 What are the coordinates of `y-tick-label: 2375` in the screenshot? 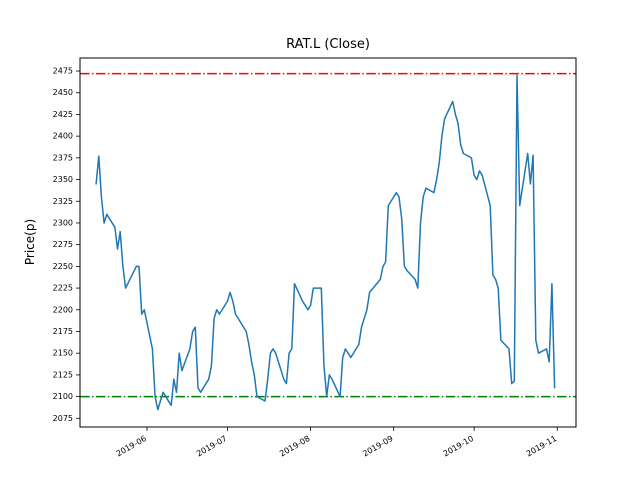 It's located at (63, 157).